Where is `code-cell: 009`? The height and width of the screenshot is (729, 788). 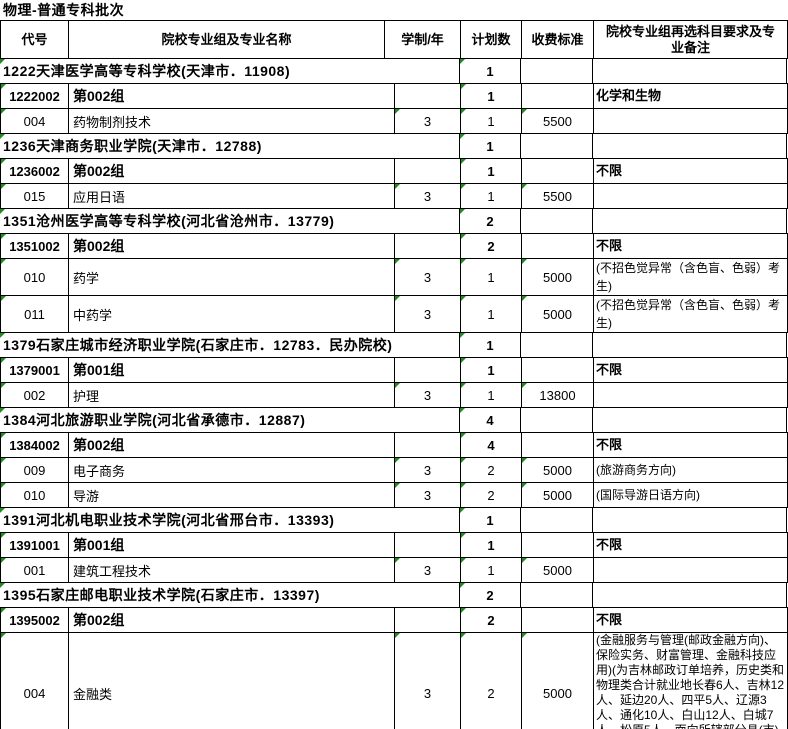
code-cell: 009 is located at coordinates (35, 470).